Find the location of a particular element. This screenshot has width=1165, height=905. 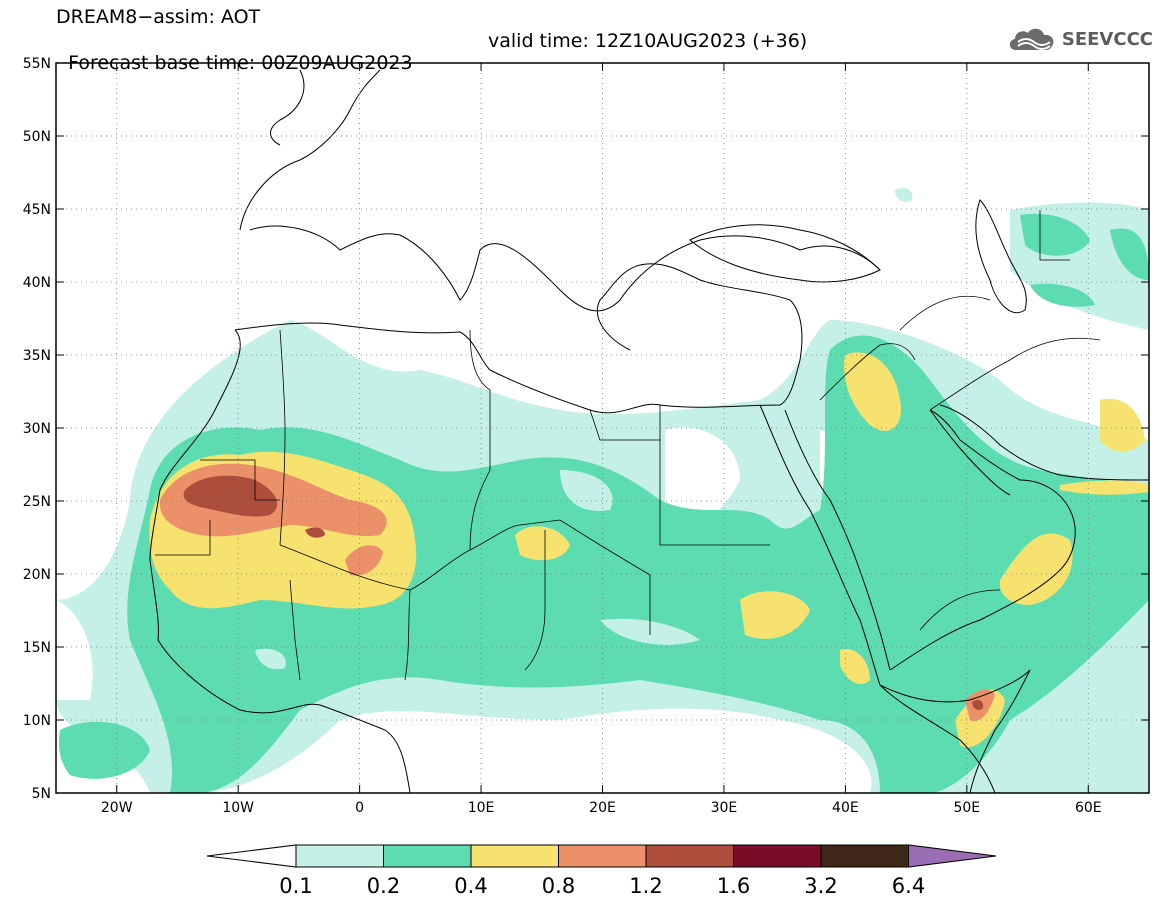

colorbar-under-arrow is located at coordinates (251, 856).